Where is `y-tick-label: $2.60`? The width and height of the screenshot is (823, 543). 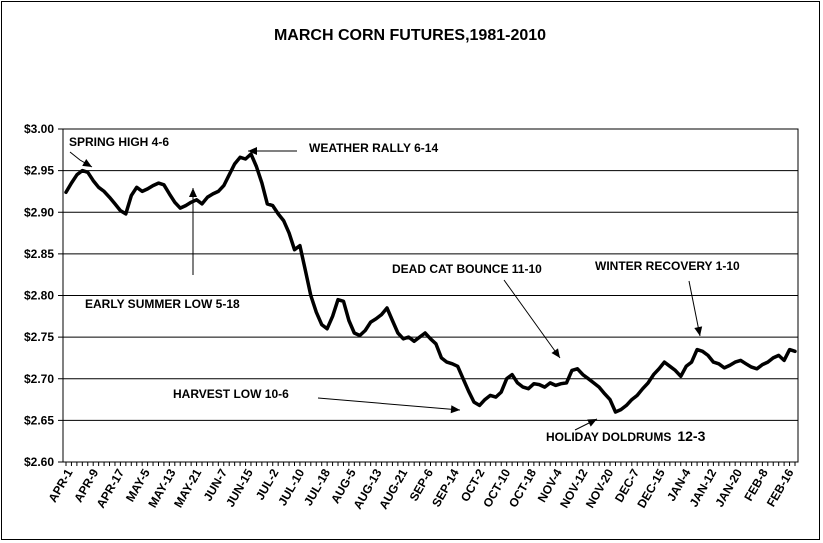
y-tick-label: $2.60 is located at coordinates (39, 462).